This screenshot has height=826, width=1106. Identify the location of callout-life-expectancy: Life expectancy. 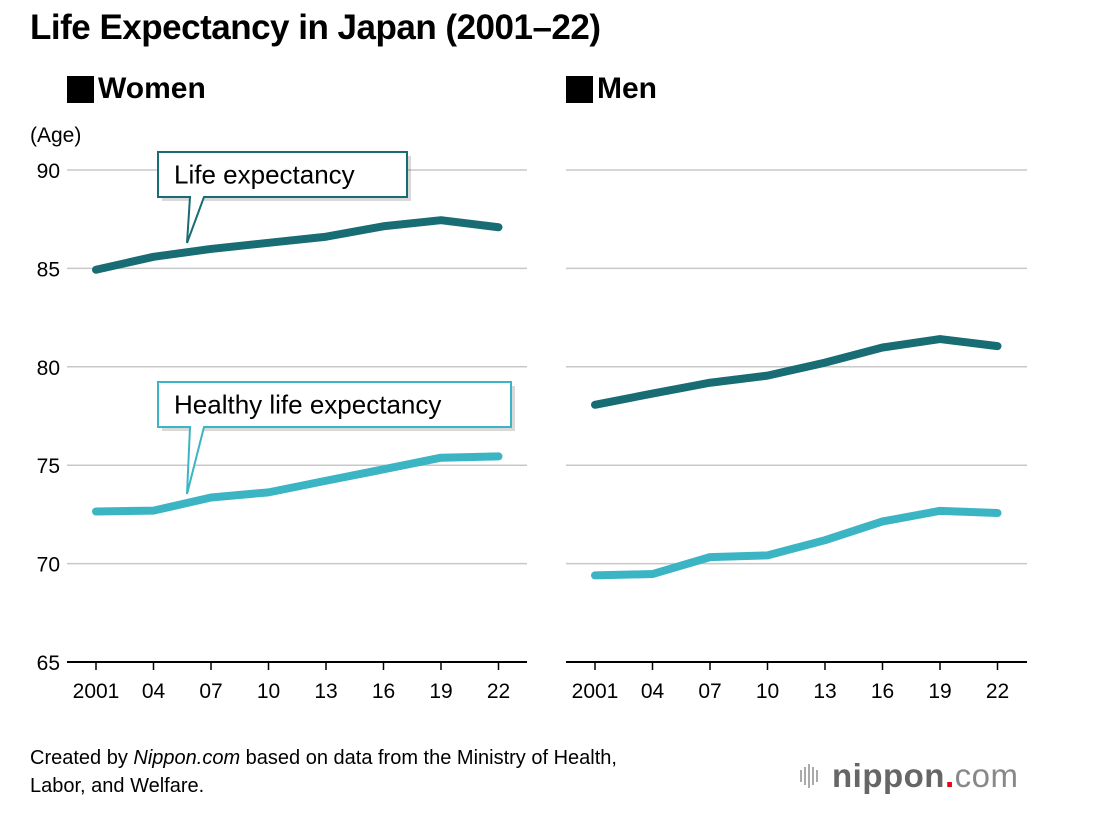
(284, 197).